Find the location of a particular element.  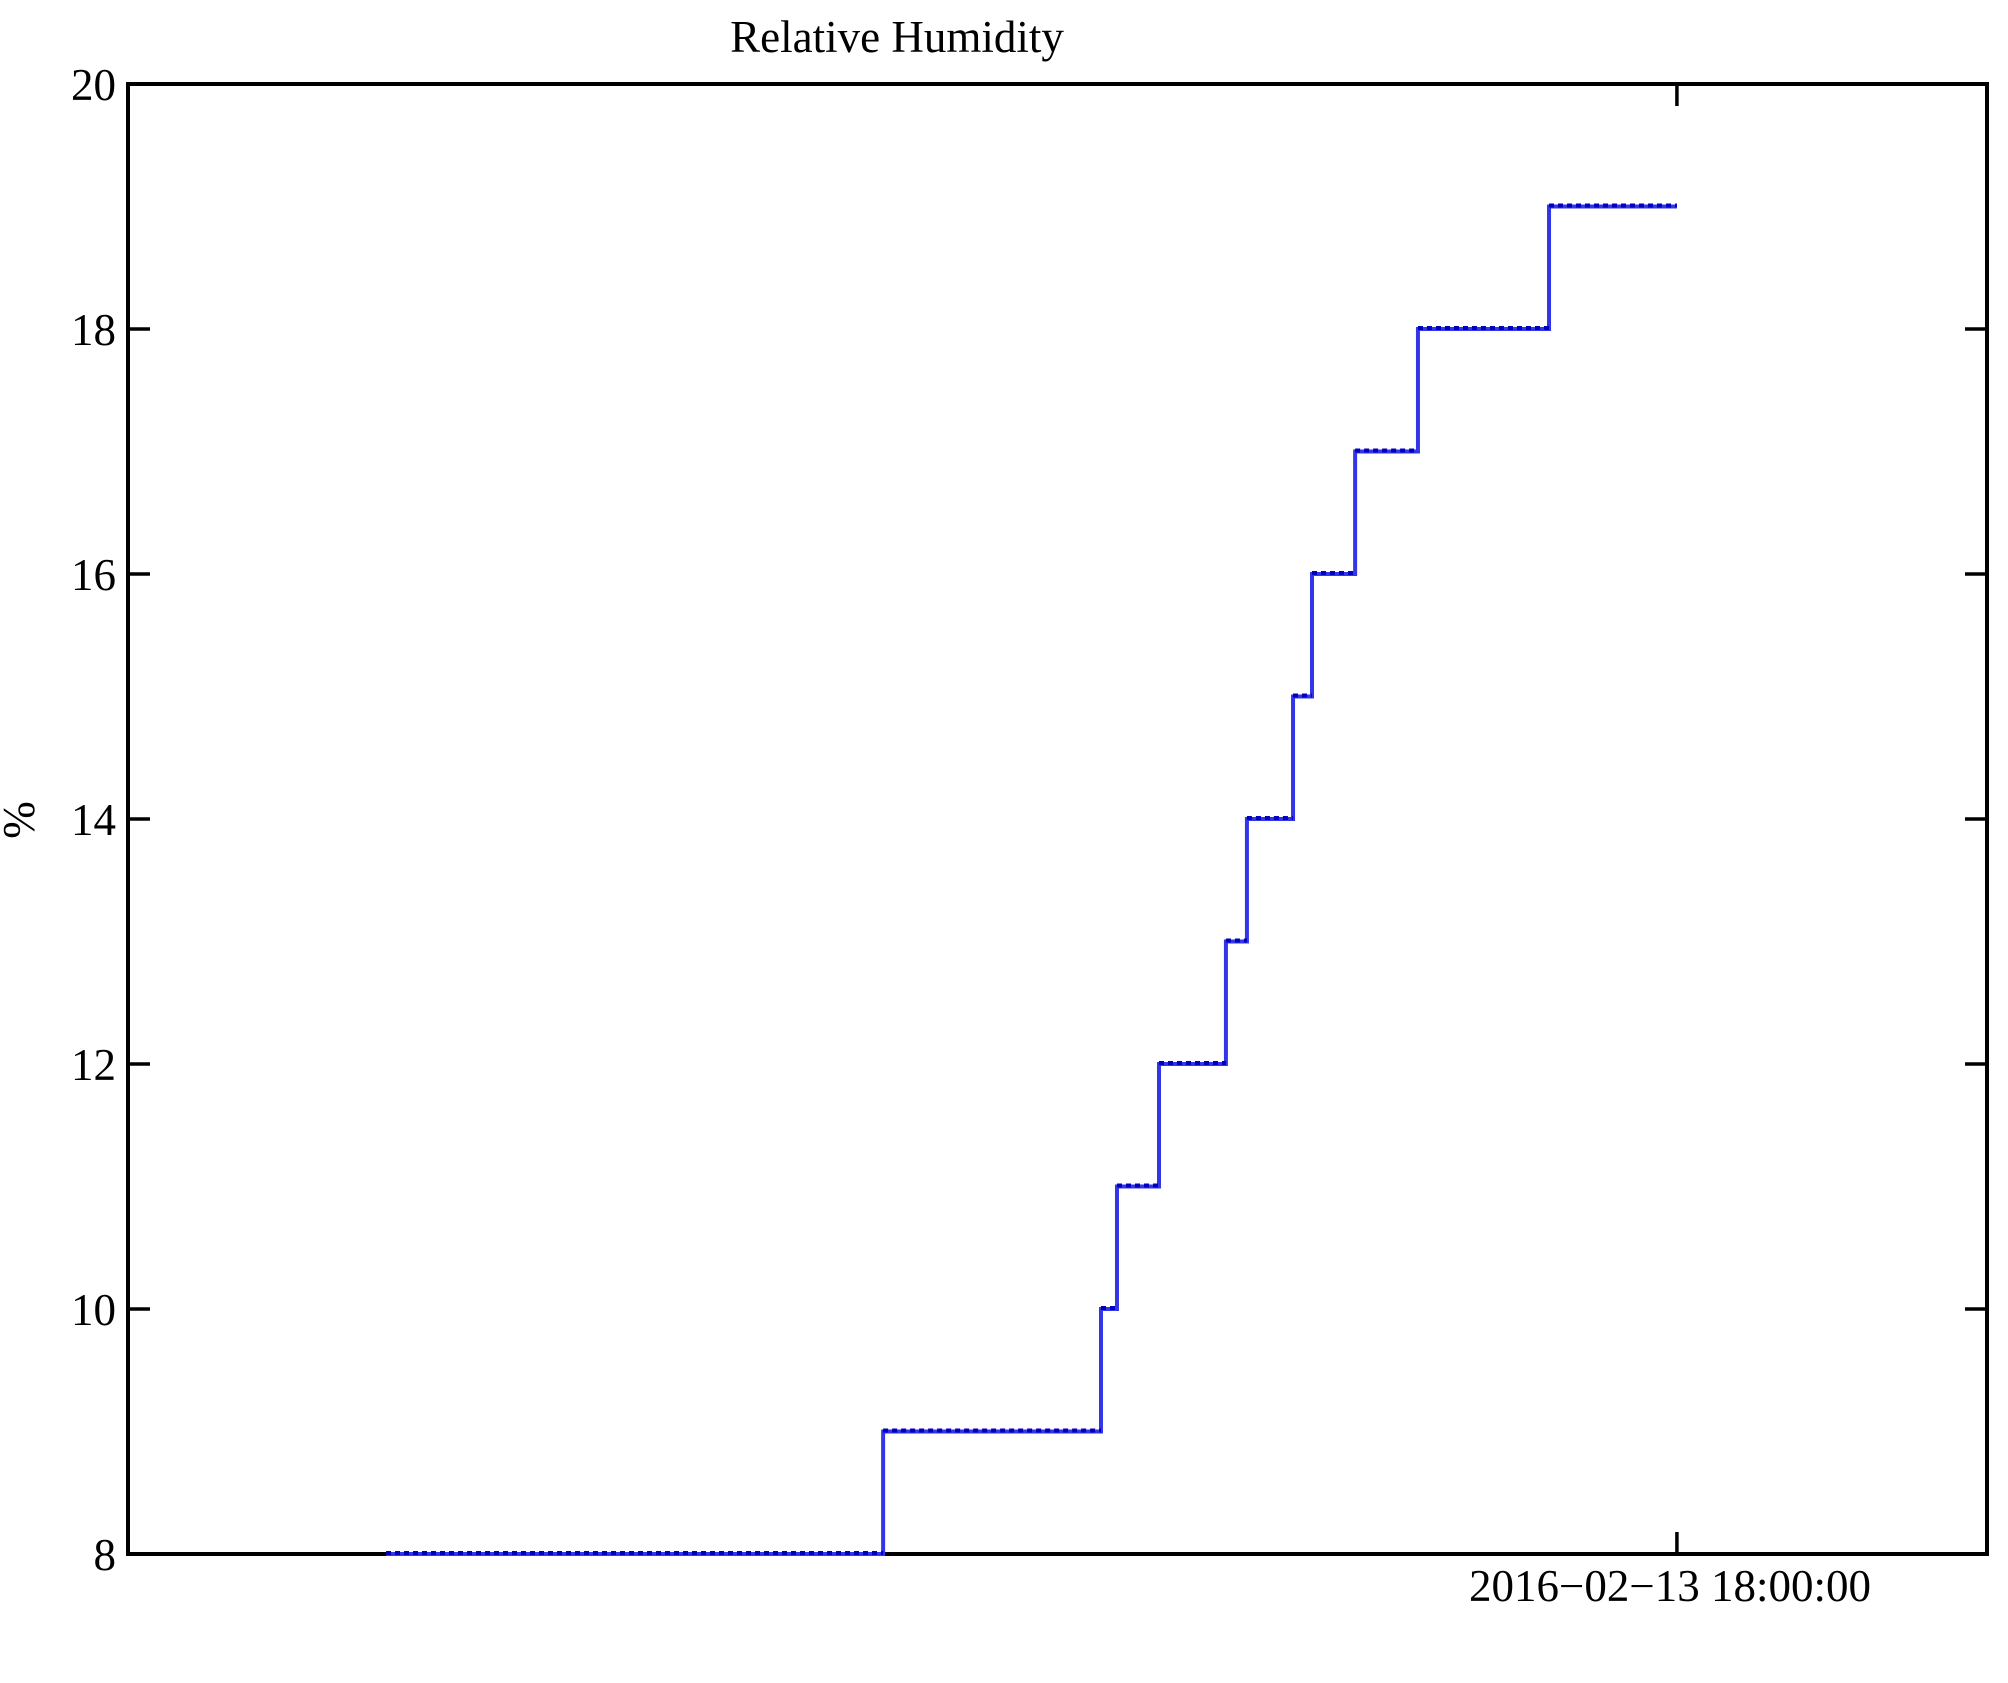

y-tick-label: 12 is located at coordinates (93, 1065).